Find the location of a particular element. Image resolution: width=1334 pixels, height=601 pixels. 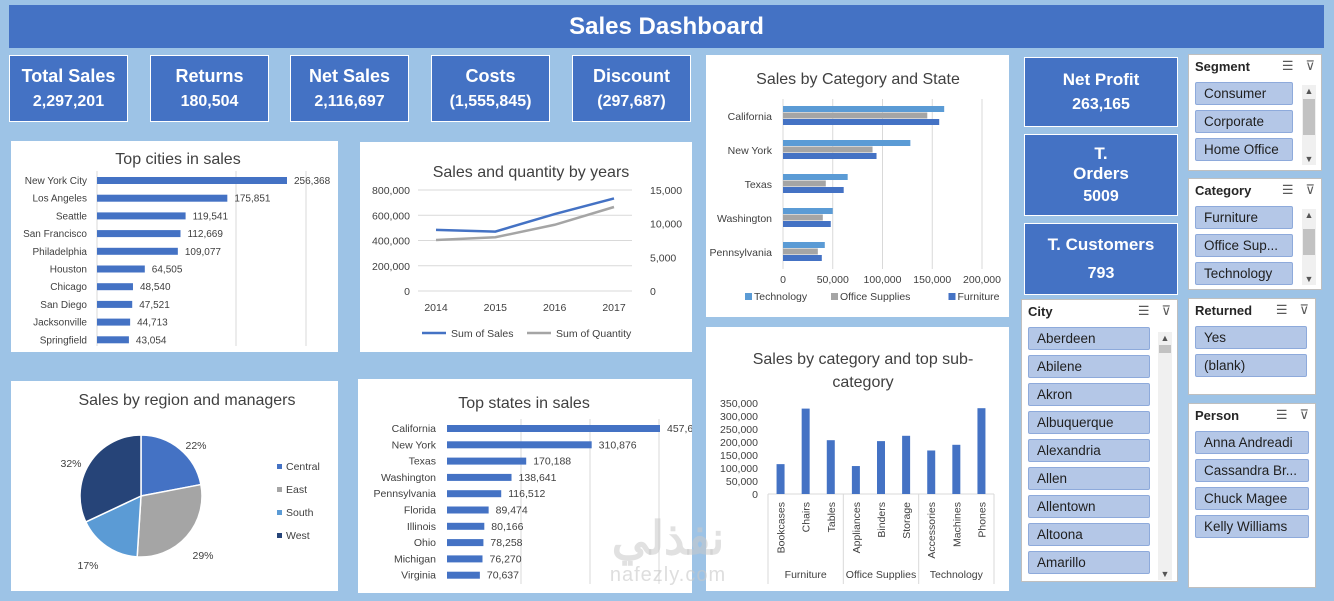

slicer-item-albuquerque: Albuquerque is located at coordinates (1089, 422).